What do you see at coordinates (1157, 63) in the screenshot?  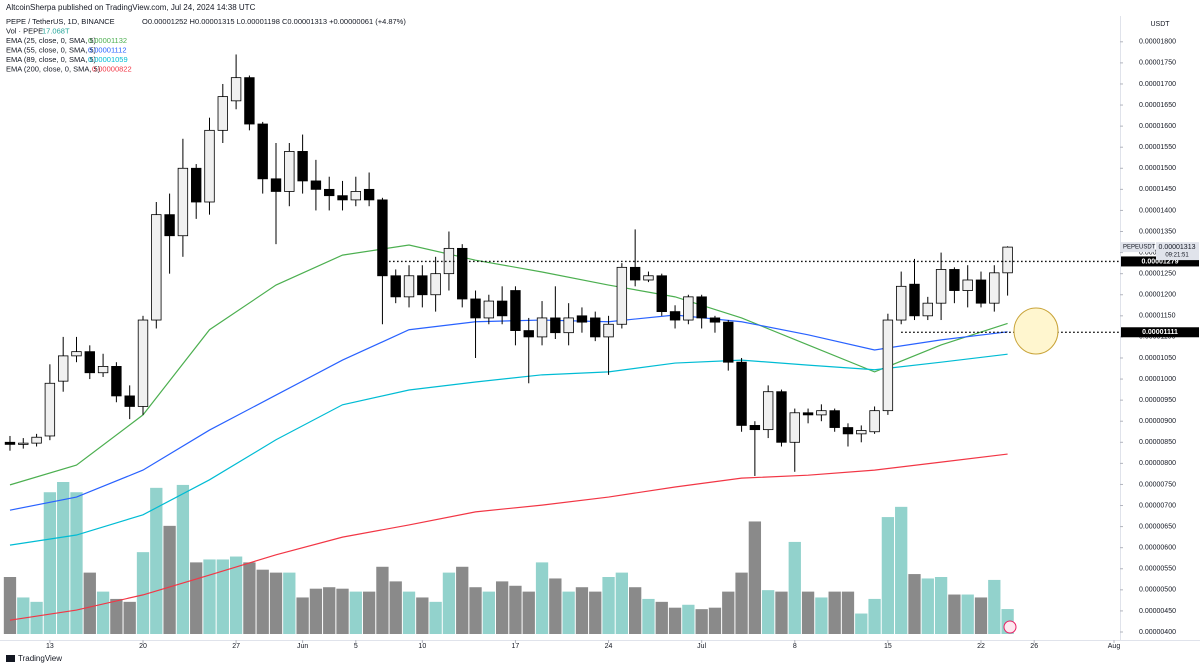 I see `y-tick-label: 0.00001750` at bounding box center [1157, 63].